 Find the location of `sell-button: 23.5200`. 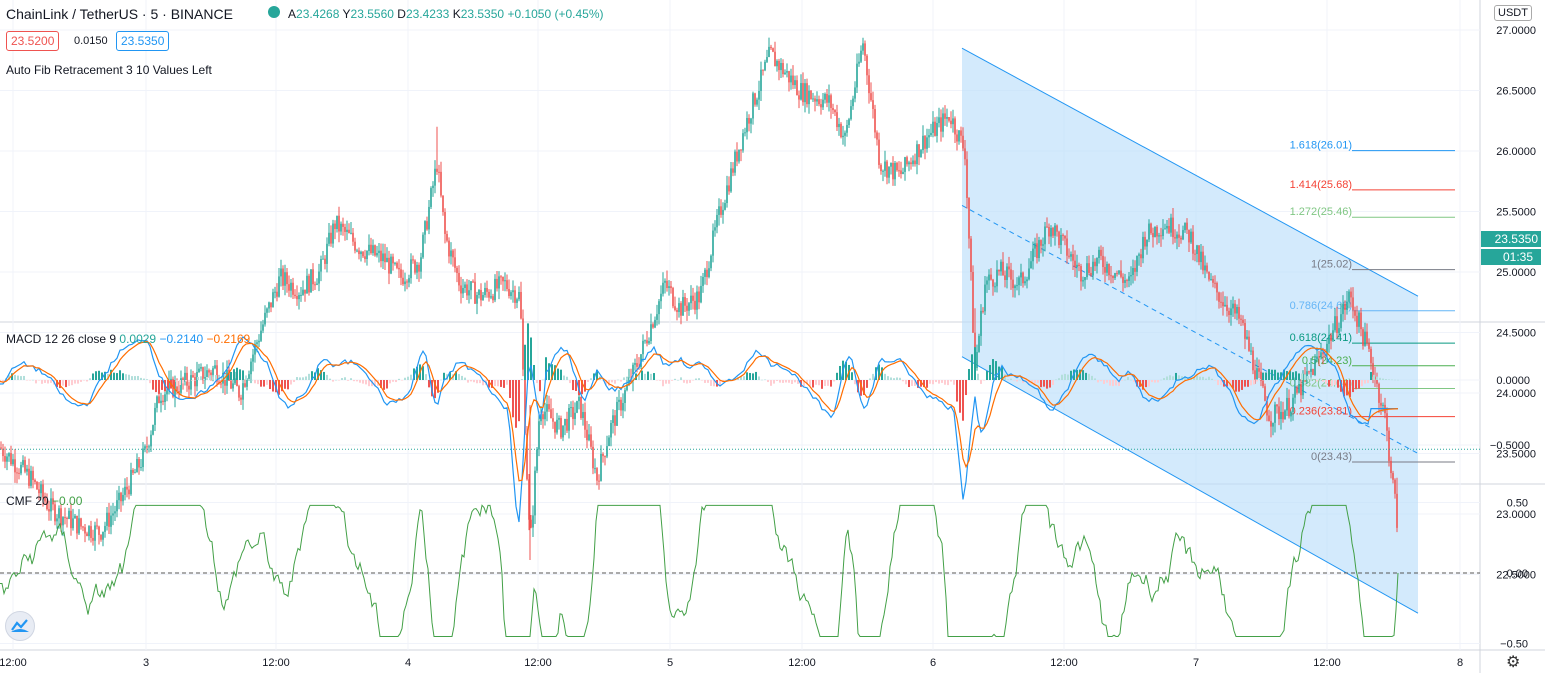

sell-button: 23.5200 is located at coordinates (33, 41).